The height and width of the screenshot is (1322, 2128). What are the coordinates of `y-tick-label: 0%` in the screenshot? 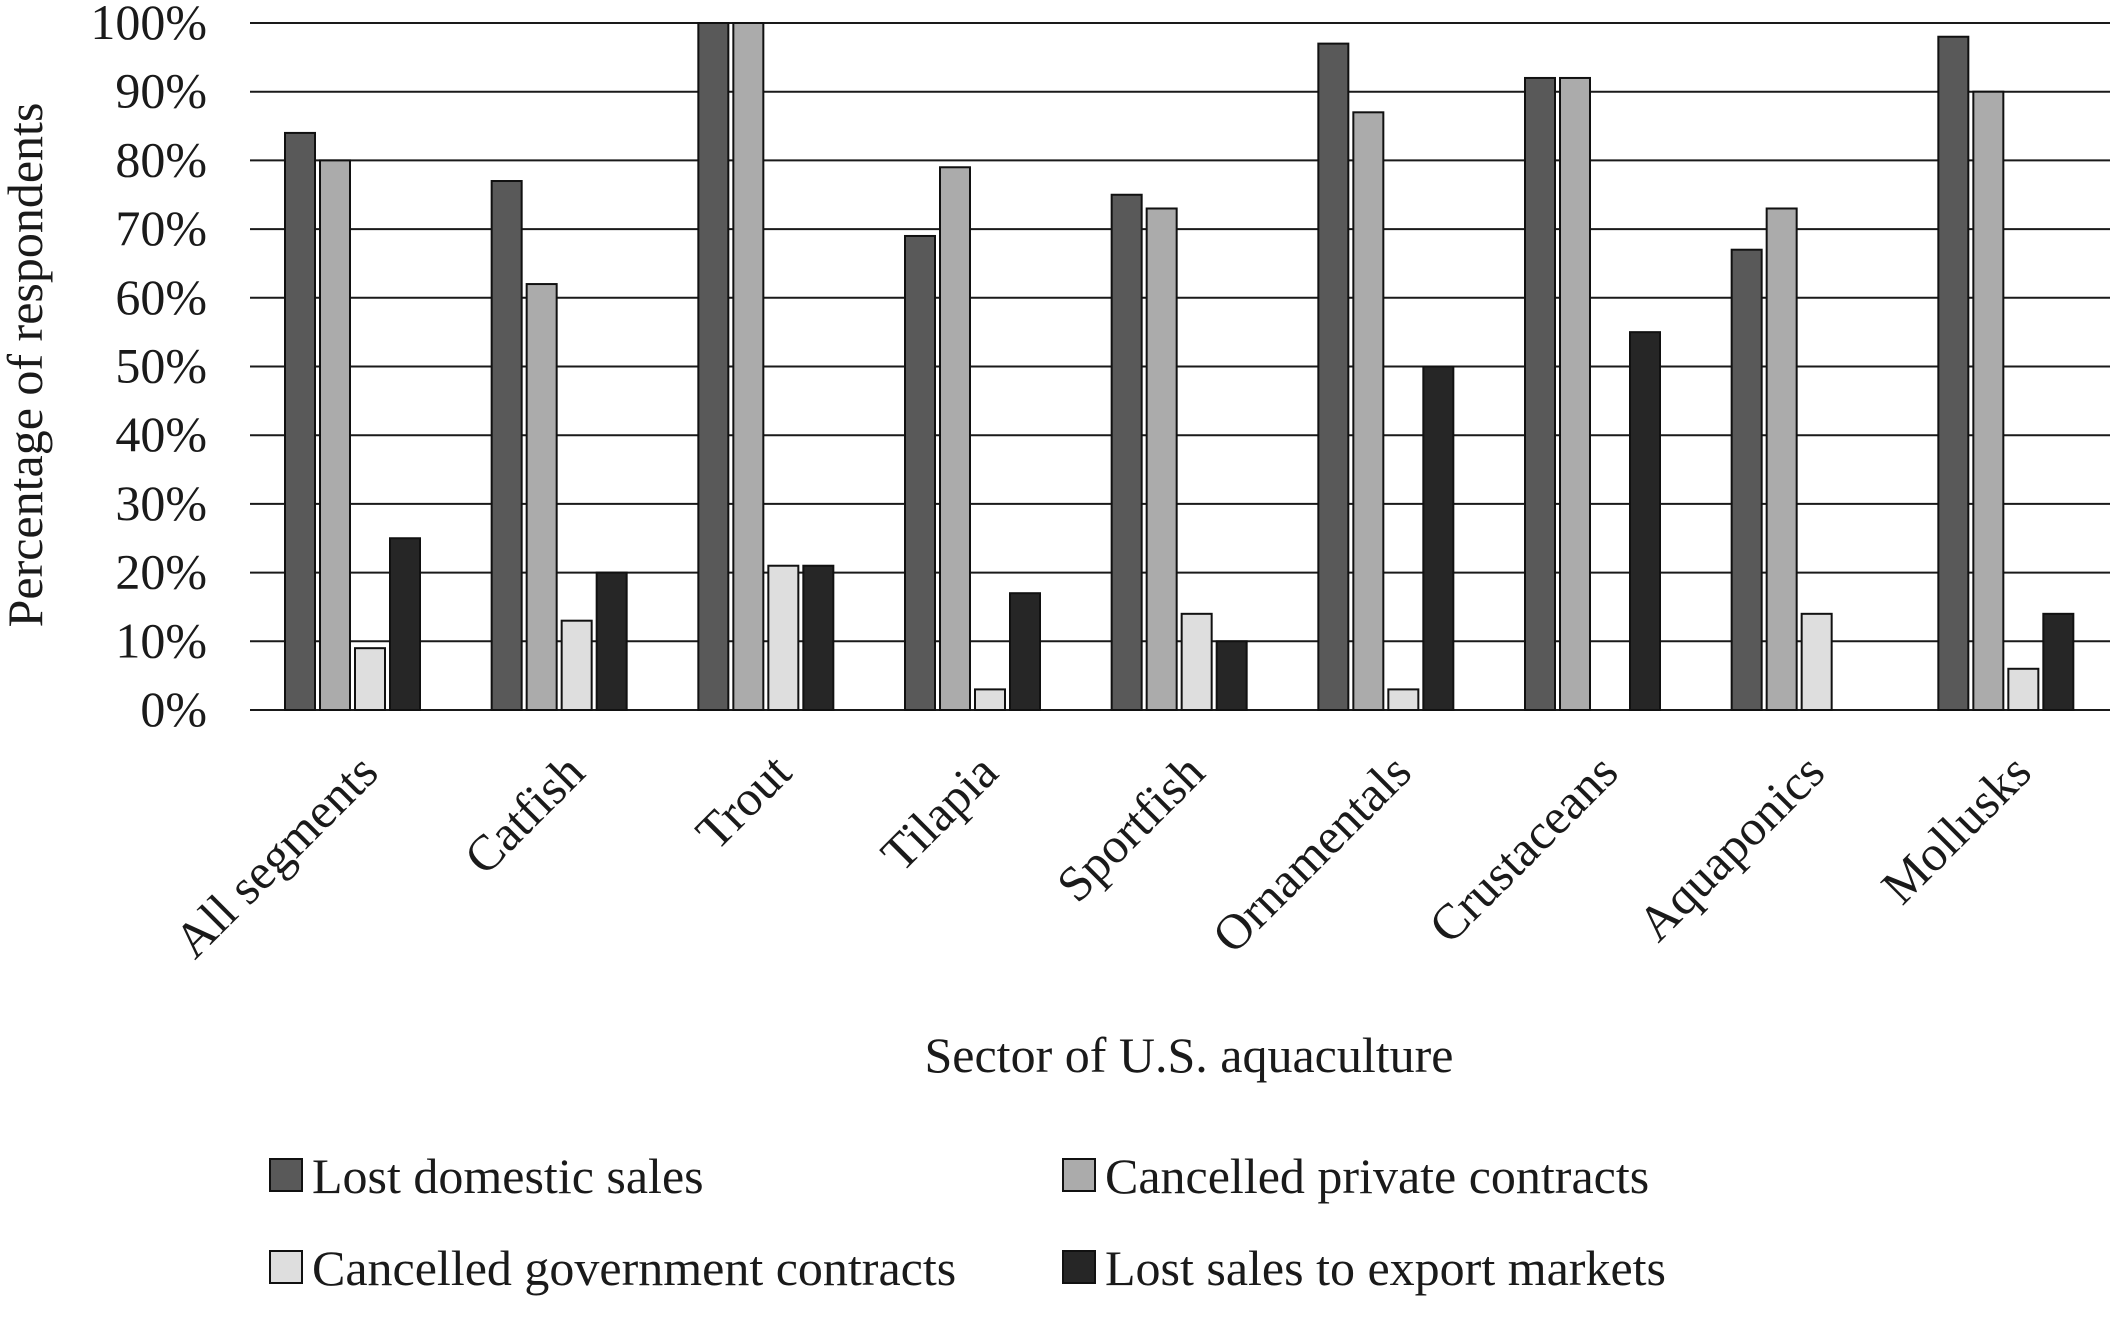 It's located at (173, 709).